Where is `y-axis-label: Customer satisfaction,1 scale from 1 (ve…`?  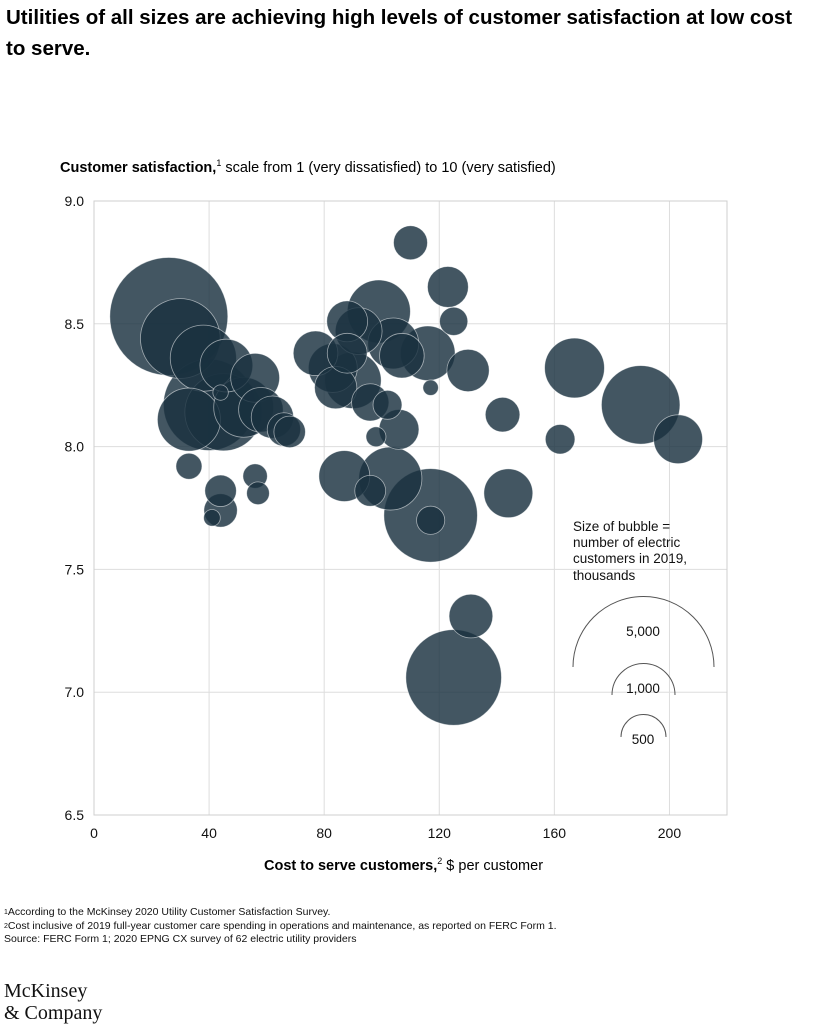 y-axis-label: Customer satisfaction,1 scale from 1 (ve… is located at coordinates (308, 165).